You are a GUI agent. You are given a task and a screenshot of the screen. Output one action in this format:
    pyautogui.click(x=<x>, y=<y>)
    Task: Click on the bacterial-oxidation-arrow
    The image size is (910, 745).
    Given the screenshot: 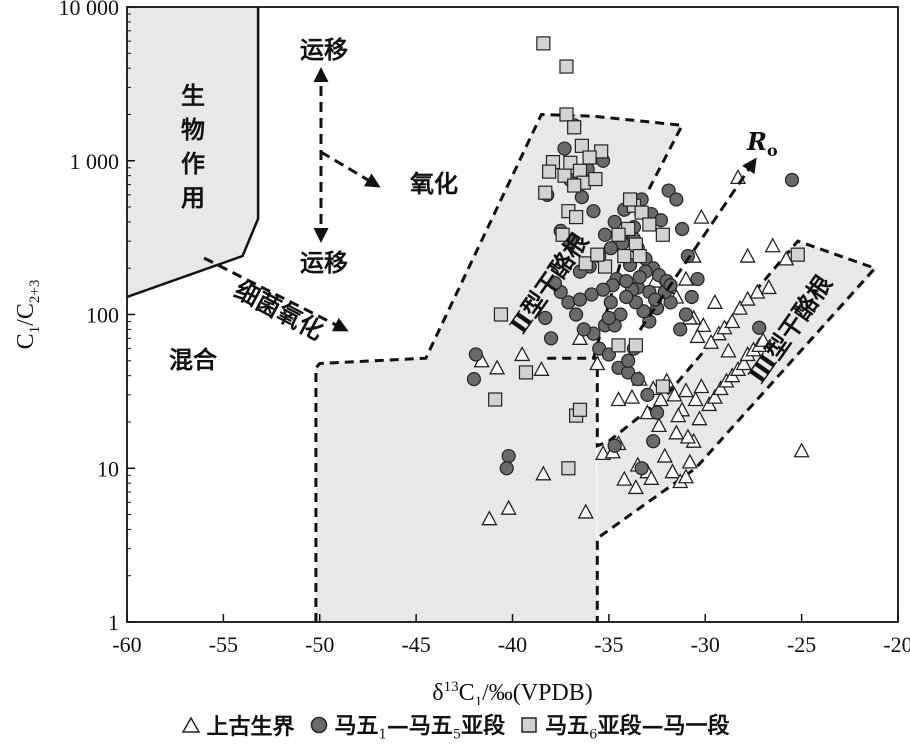 What is the action you would take?
    pyautogui.click(x=276, y=294)
    